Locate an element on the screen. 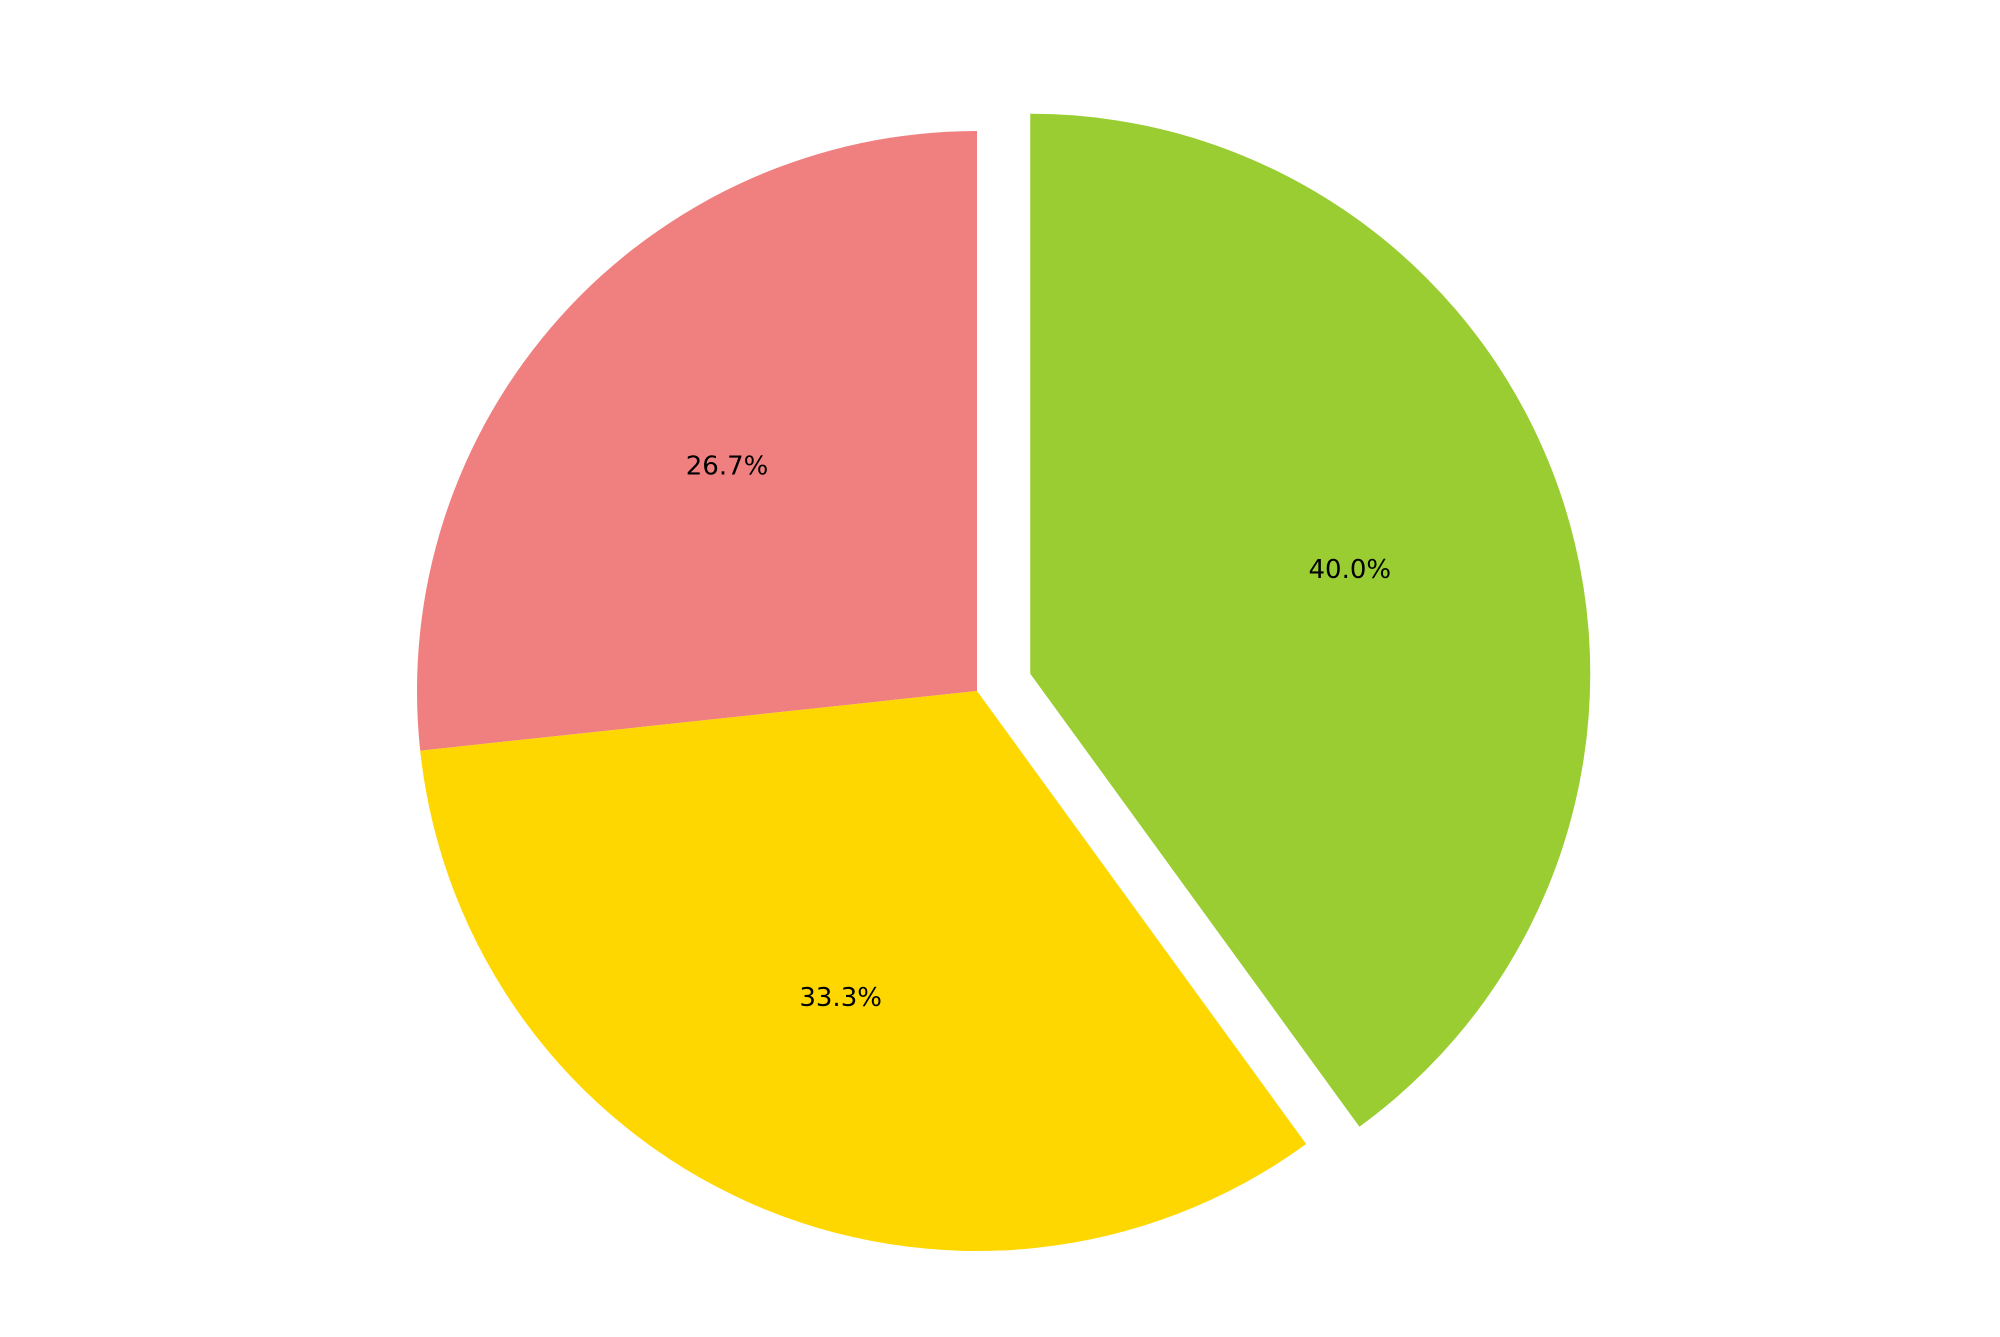 The width and height of the screenshot is (2000, 1337). pie-slice-label-1: 33.3% is located at coordinates (840, 998).